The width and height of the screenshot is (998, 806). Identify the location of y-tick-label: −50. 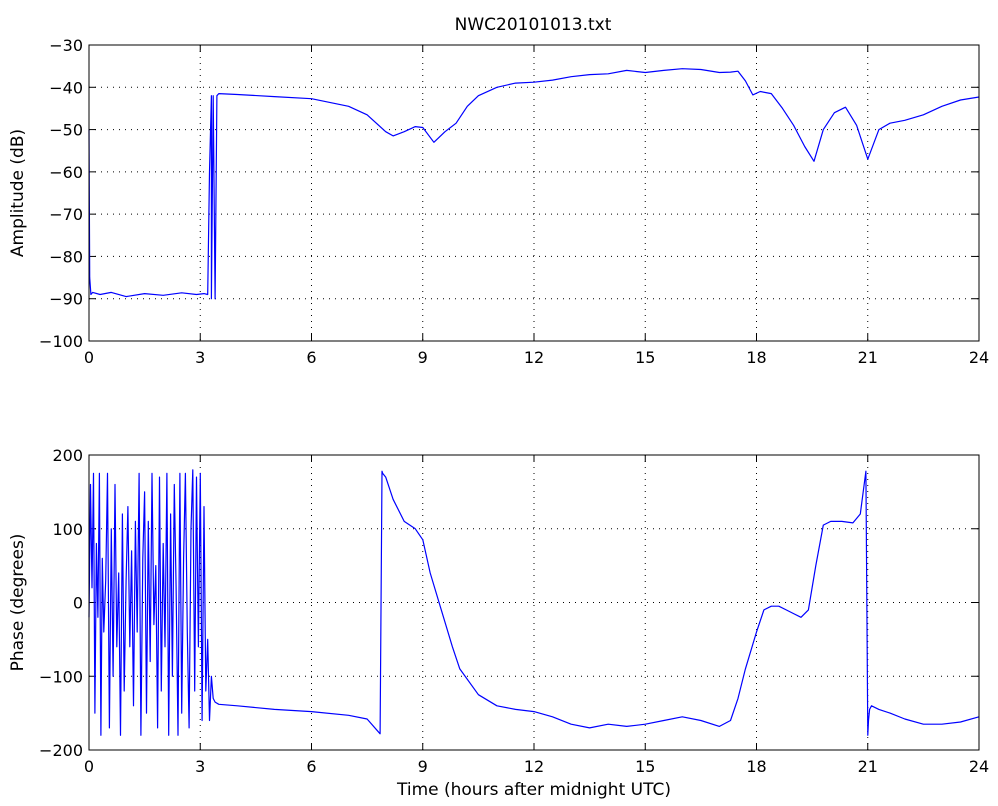
(66, 130).